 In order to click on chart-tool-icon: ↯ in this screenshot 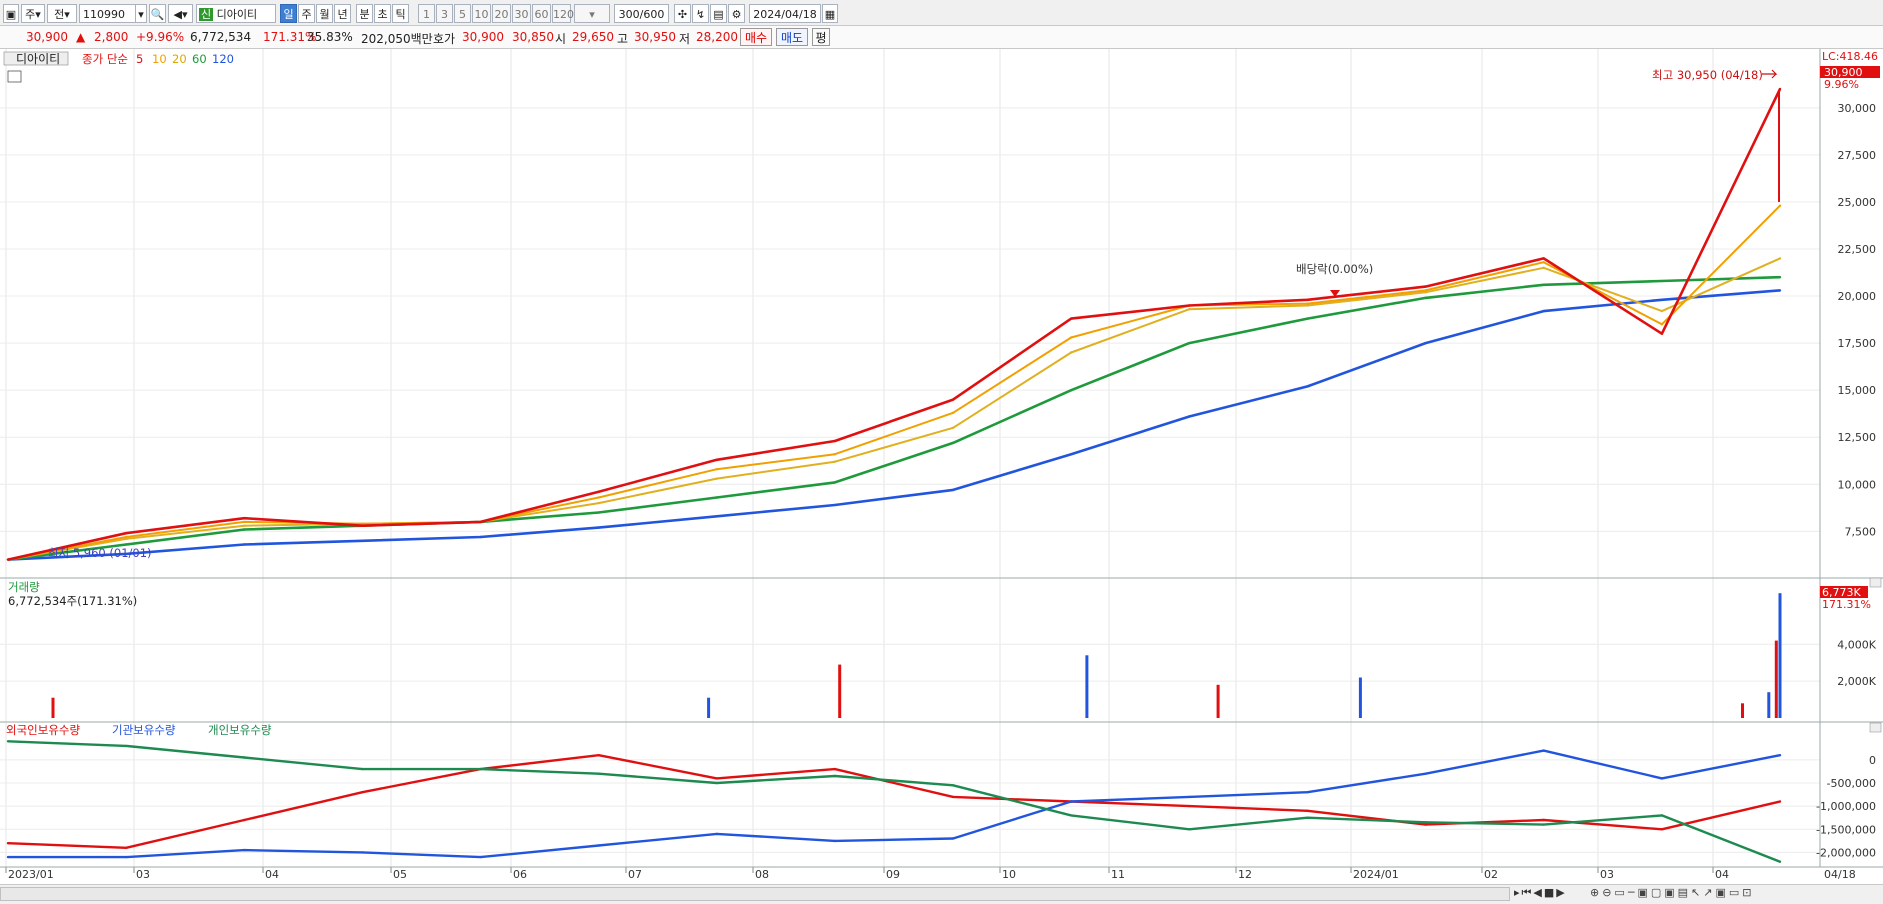, I will do `click(700, 13)`.